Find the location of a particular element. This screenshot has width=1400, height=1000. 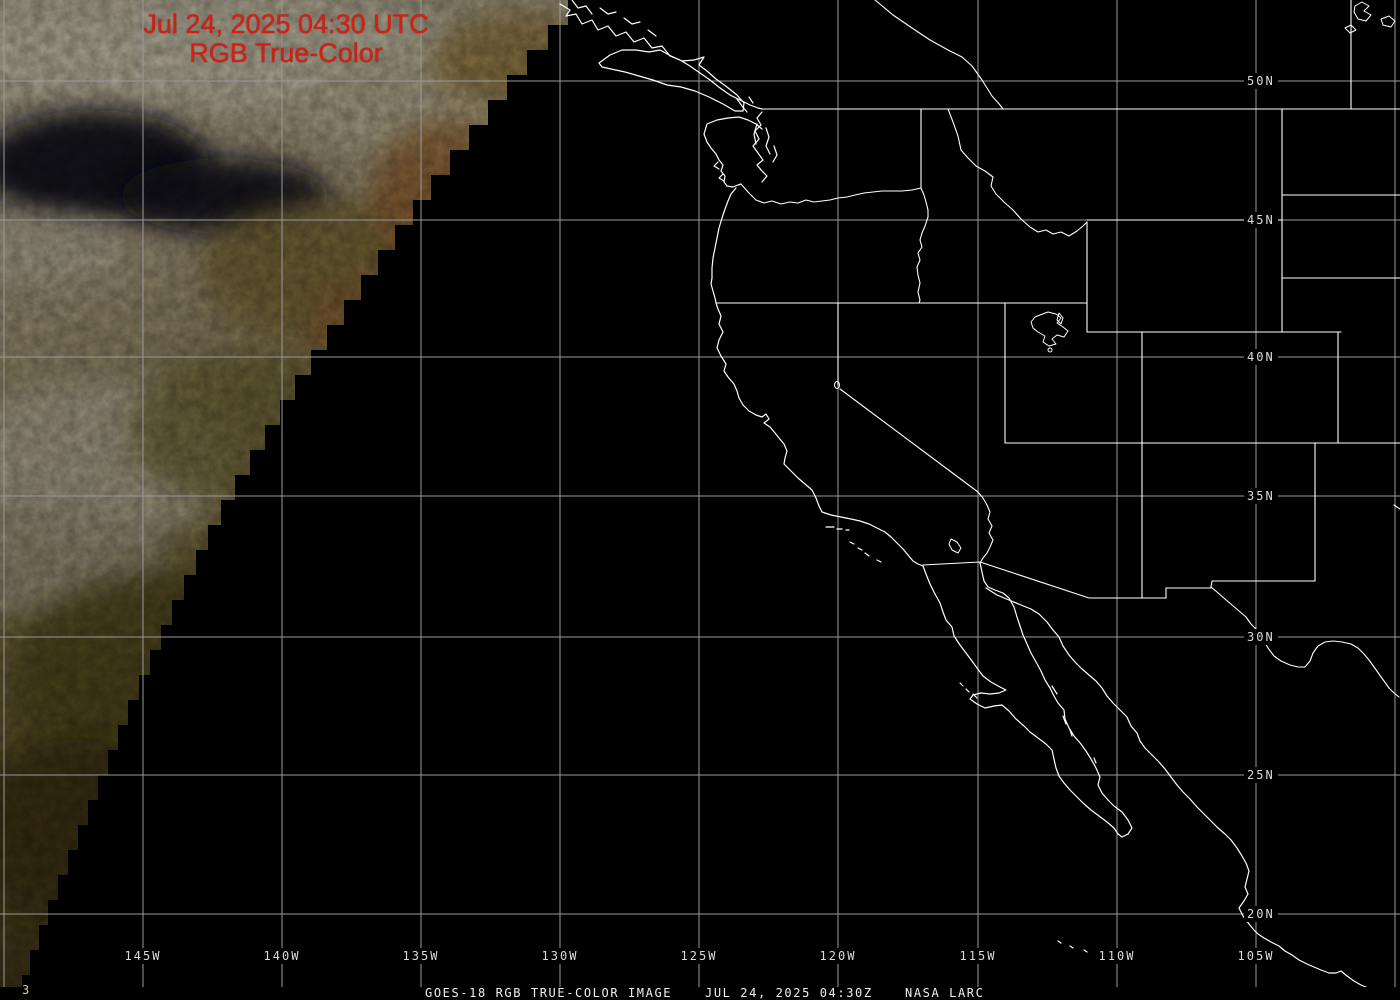

timestamp-overlay: Jul 24, 2025 04:30 UTC RGB True-Color is located at coordinates (286, 39).